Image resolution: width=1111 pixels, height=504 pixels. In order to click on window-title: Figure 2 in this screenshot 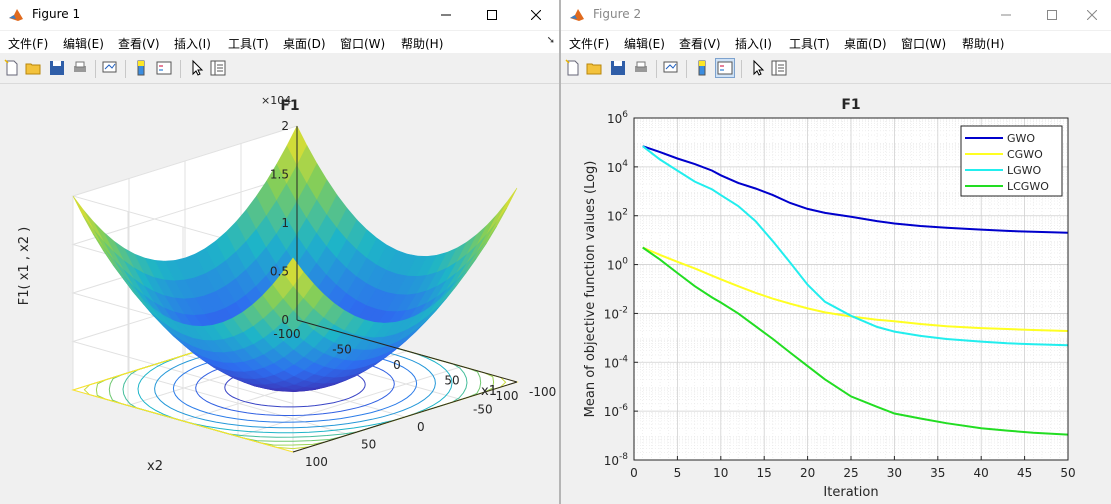, I will do `click(617, 14)`.